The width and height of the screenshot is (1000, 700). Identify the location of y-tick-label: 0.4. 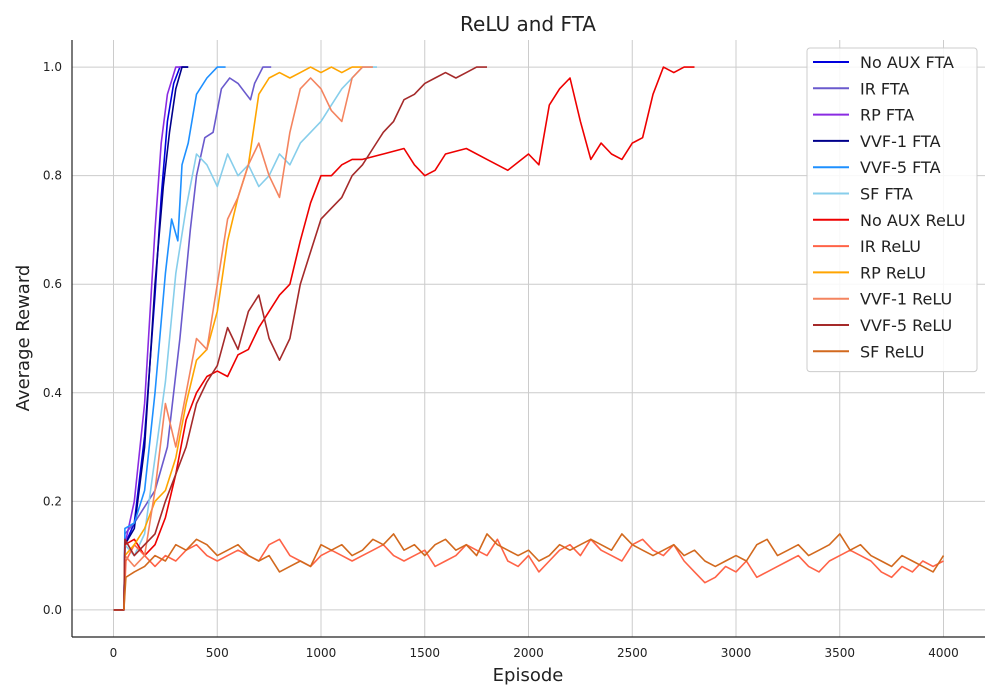
(52, 393).